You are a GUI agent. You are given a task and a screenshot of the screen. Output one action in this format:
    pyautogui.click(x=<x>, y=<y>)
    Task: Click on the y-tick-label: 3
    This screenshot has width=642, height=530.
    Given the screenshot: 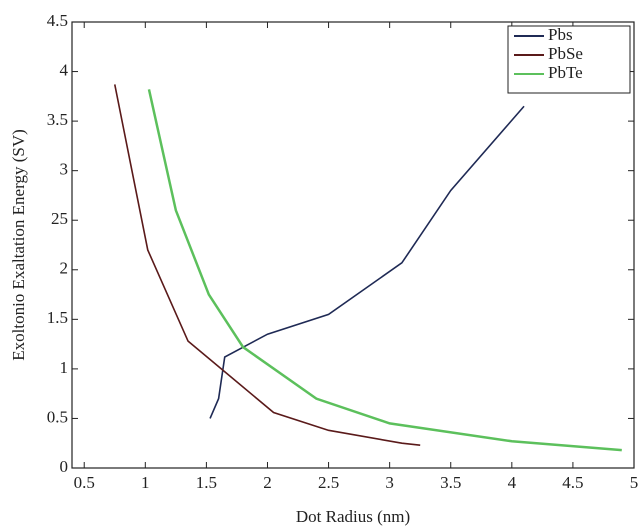 What is the action you would take?
    pyautogui.click(x=64, y=169)
    